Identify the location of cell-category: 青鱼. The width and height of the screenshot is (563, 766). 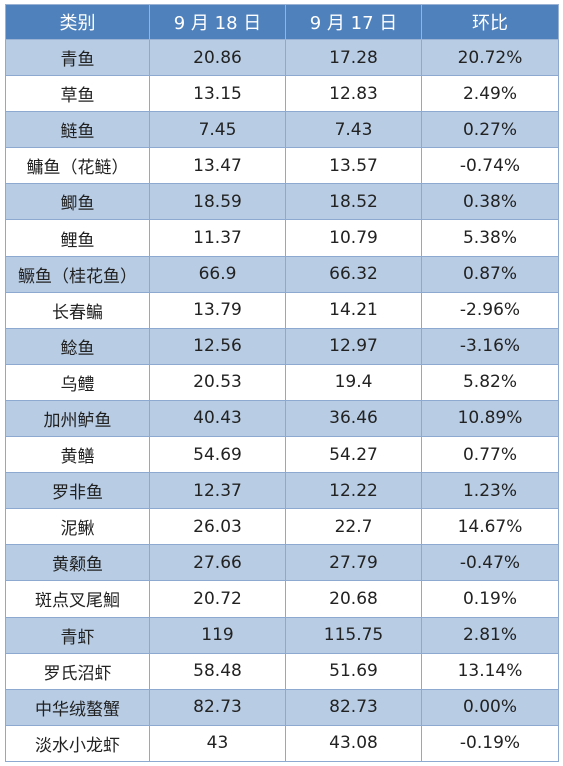
(77, 57).